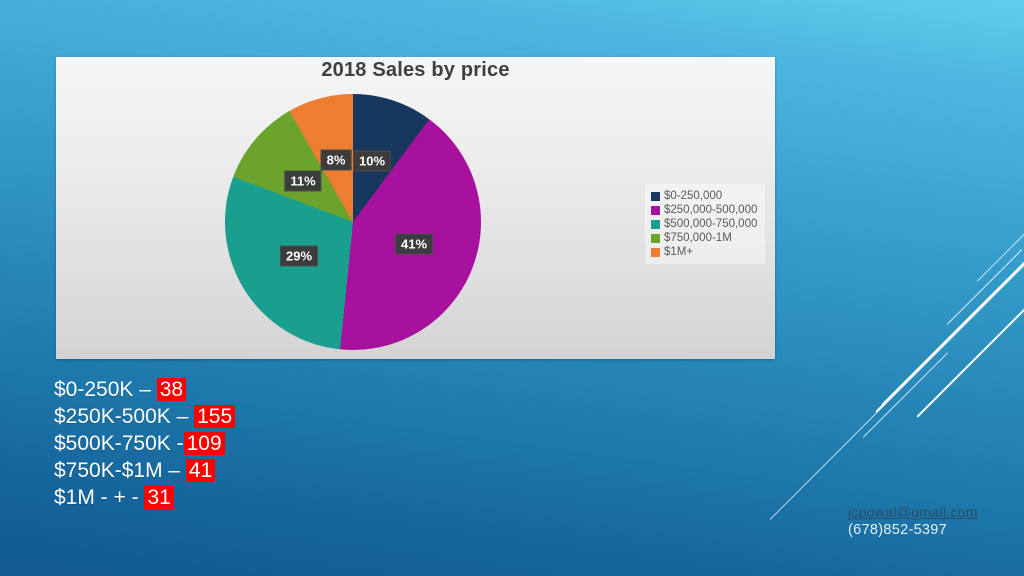 This screenshot has width=1024, height=576. What do you see at coordinates (679, 252) in the screenshot?
I see `legend-label: $1M+` at bounding box center [679, 252].